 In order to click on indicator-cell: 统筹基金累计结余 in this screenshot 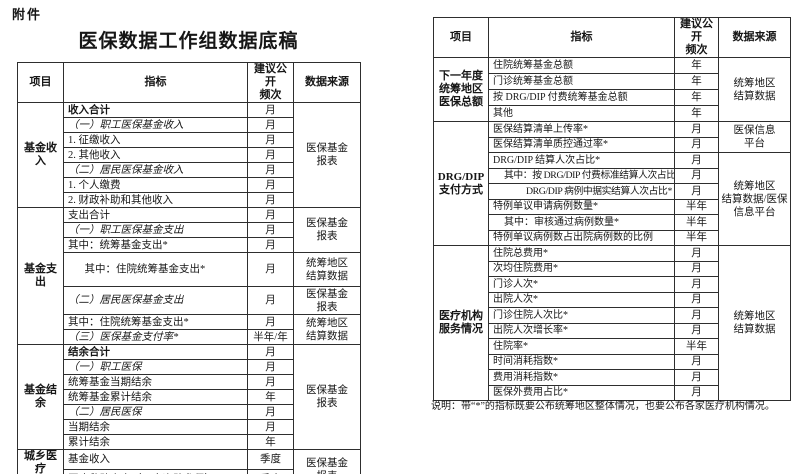, I will do `click(155, 397)`.